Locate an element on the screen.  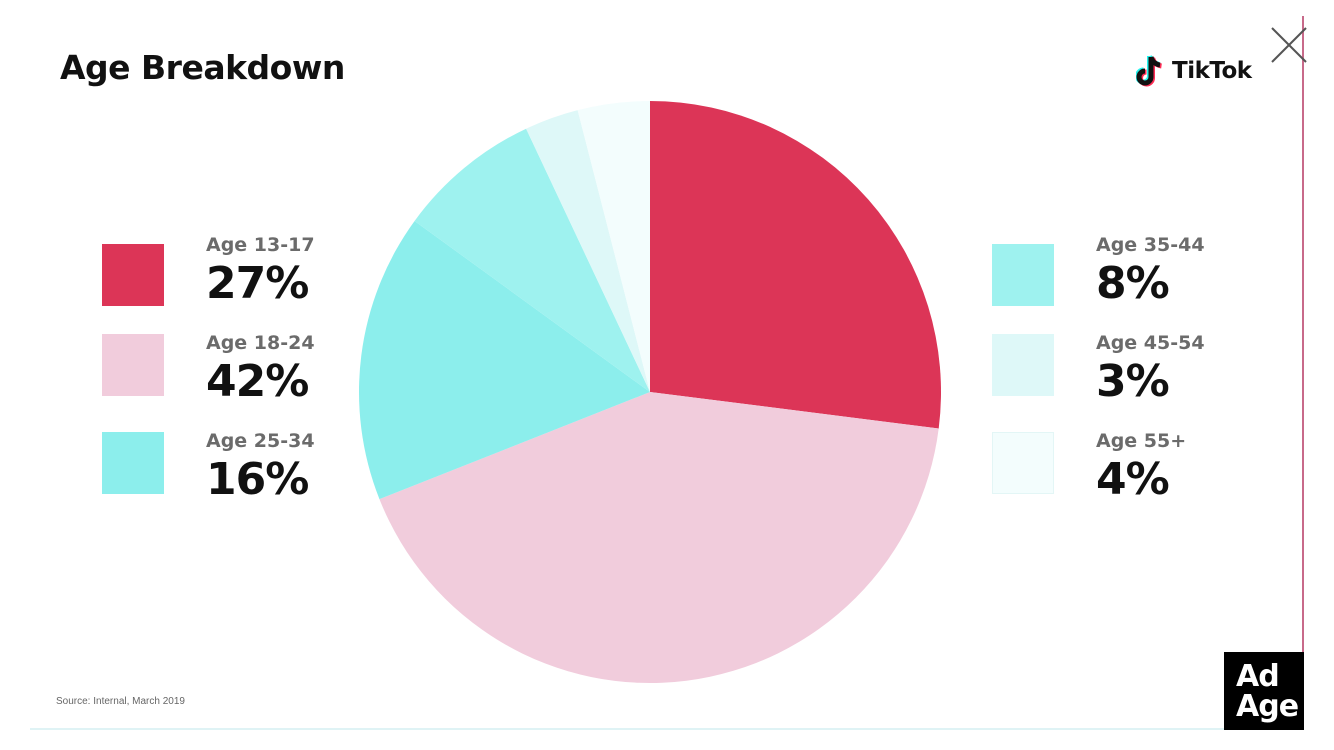
brand-name: TikTok is located at coordinates (1212, 71).